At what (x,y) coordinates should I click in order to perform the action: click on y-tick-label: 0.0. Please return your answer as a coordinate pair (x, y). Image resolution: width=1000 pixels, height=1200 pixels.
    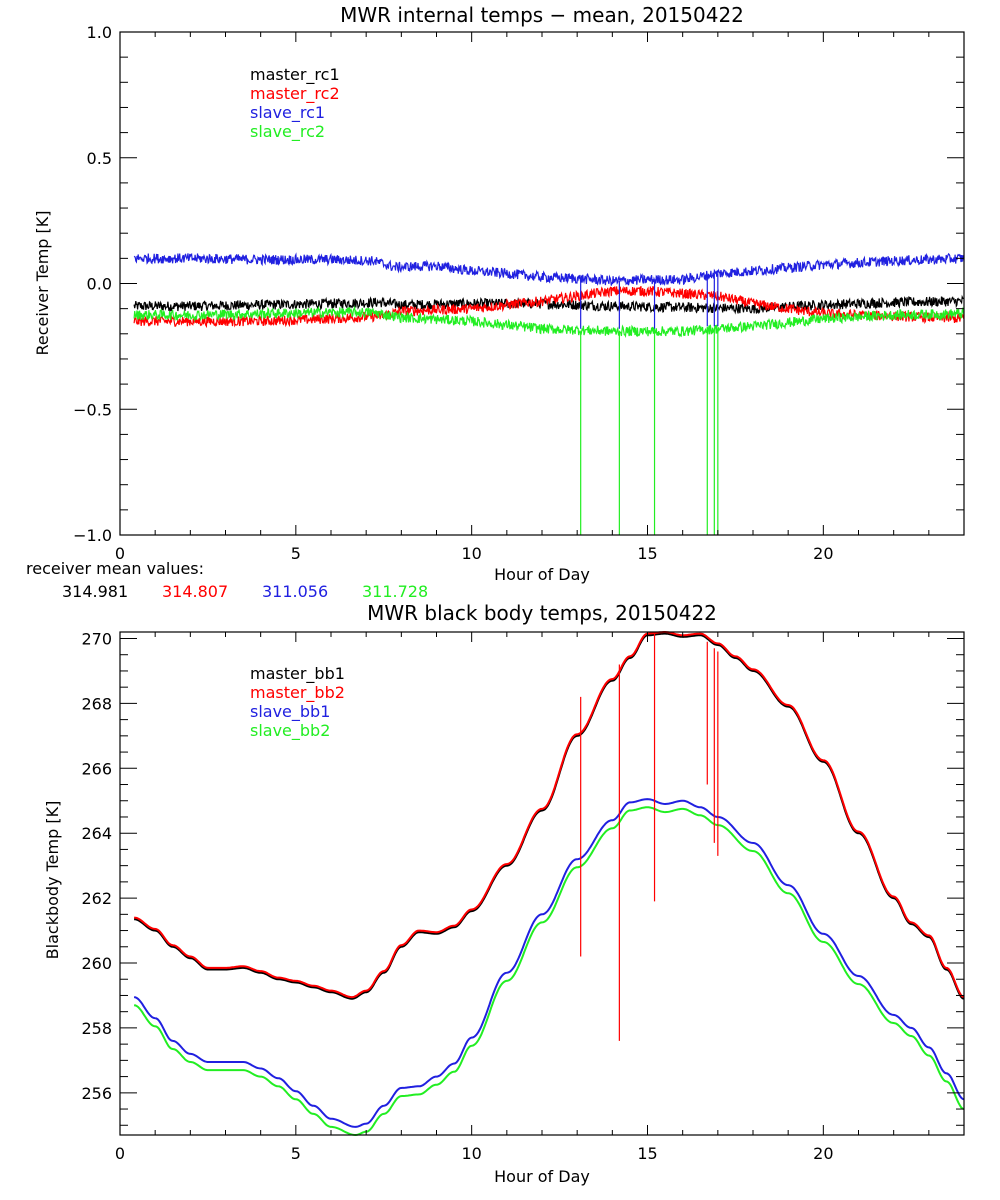
    Looking at the image, I should click on (99, 284).